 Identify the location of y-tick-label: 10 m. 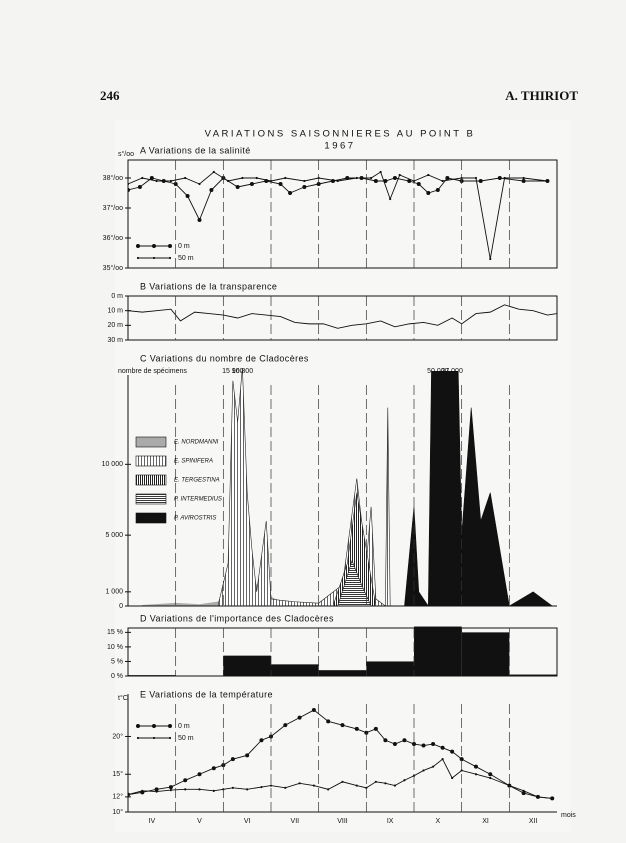
(115, 311).